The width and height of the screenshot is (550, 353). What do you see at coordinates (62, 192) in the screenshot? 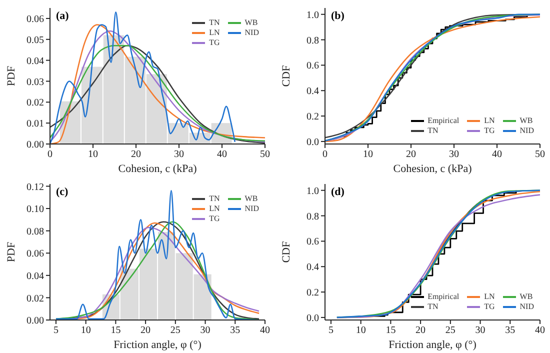
I see `annotation: (c)` at bounding box center [62, 192].